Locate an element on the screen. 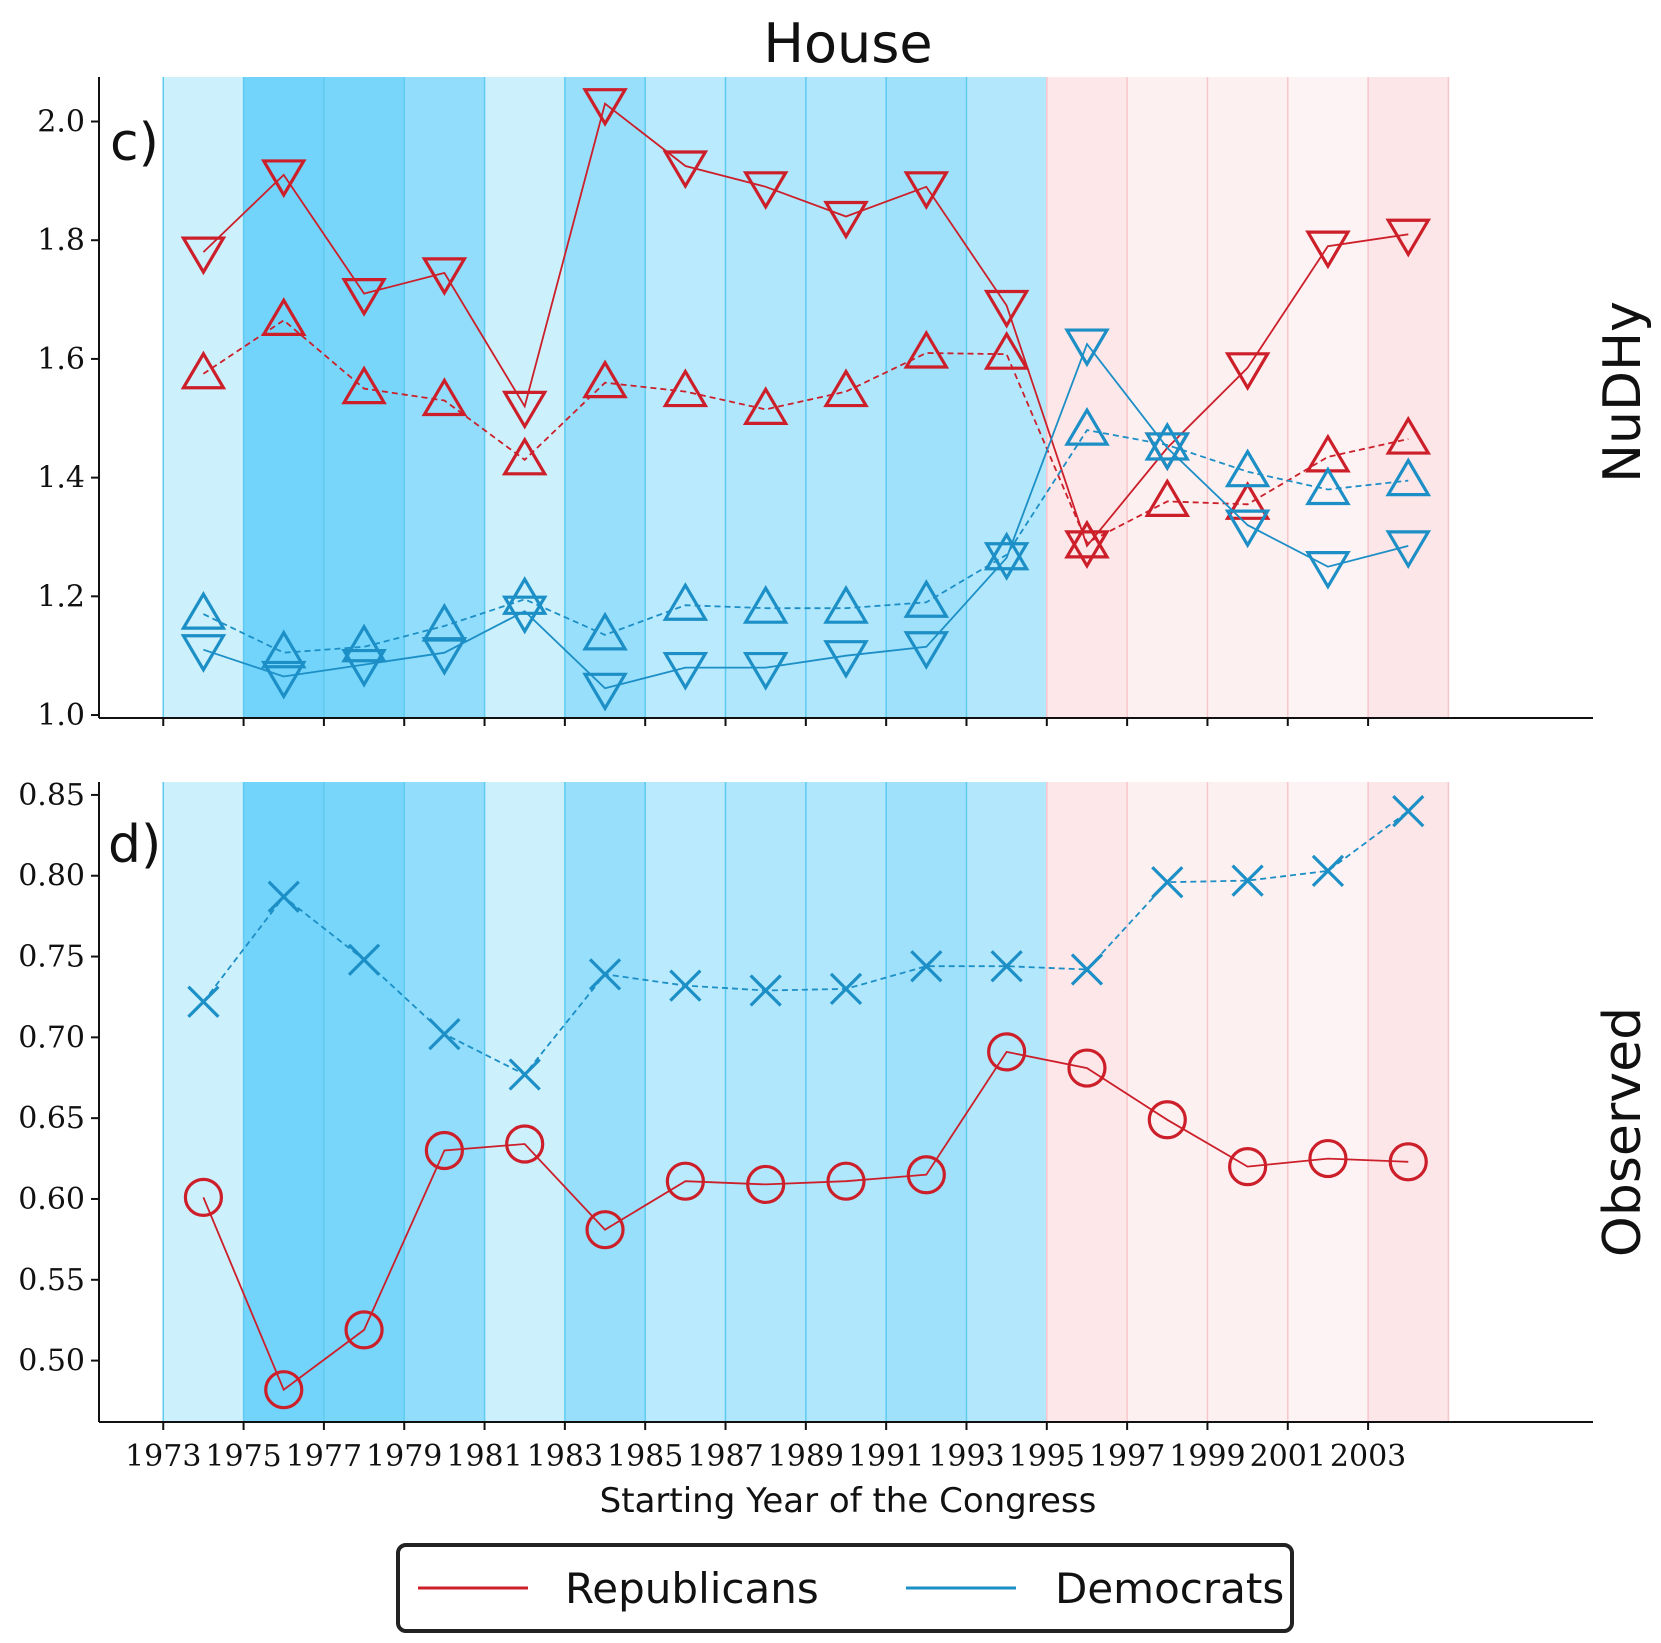  congress-band-2003 is located at coordinates (1408, 397).